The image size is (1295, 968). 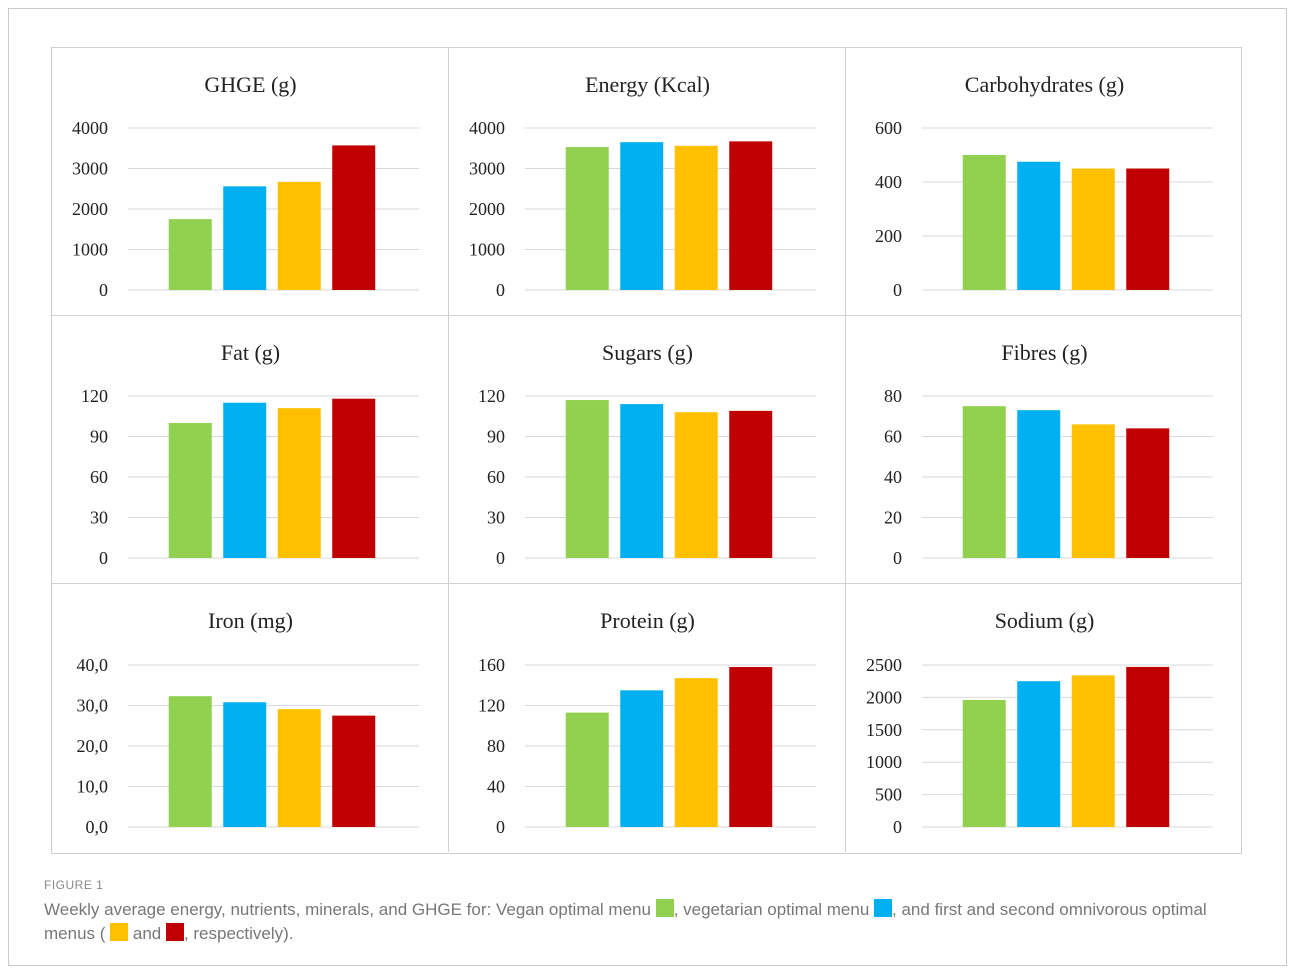 I want to click on y-tick-label: 1500, so click(x=884, y=730).